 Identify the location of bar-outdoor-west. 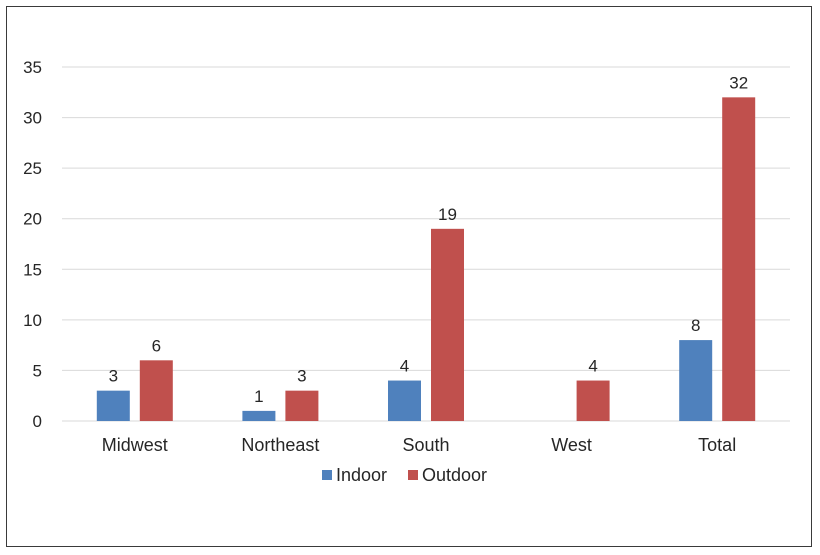
(593, 400).